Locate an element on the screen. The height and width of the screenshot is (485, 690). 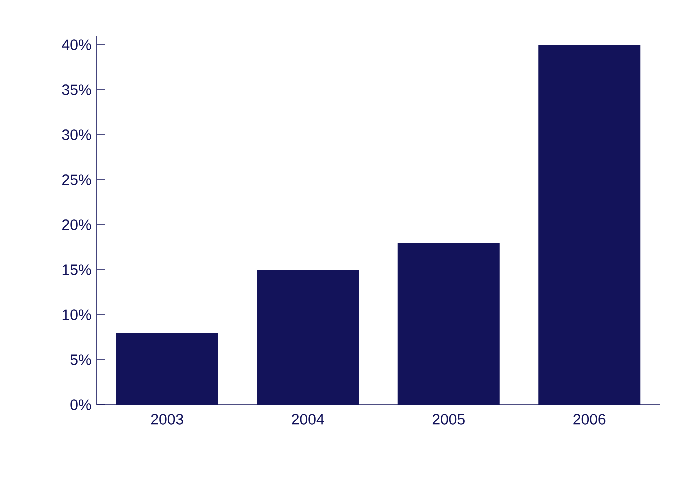
x-tick-label: 2004 is located at coordinates (308, 419).